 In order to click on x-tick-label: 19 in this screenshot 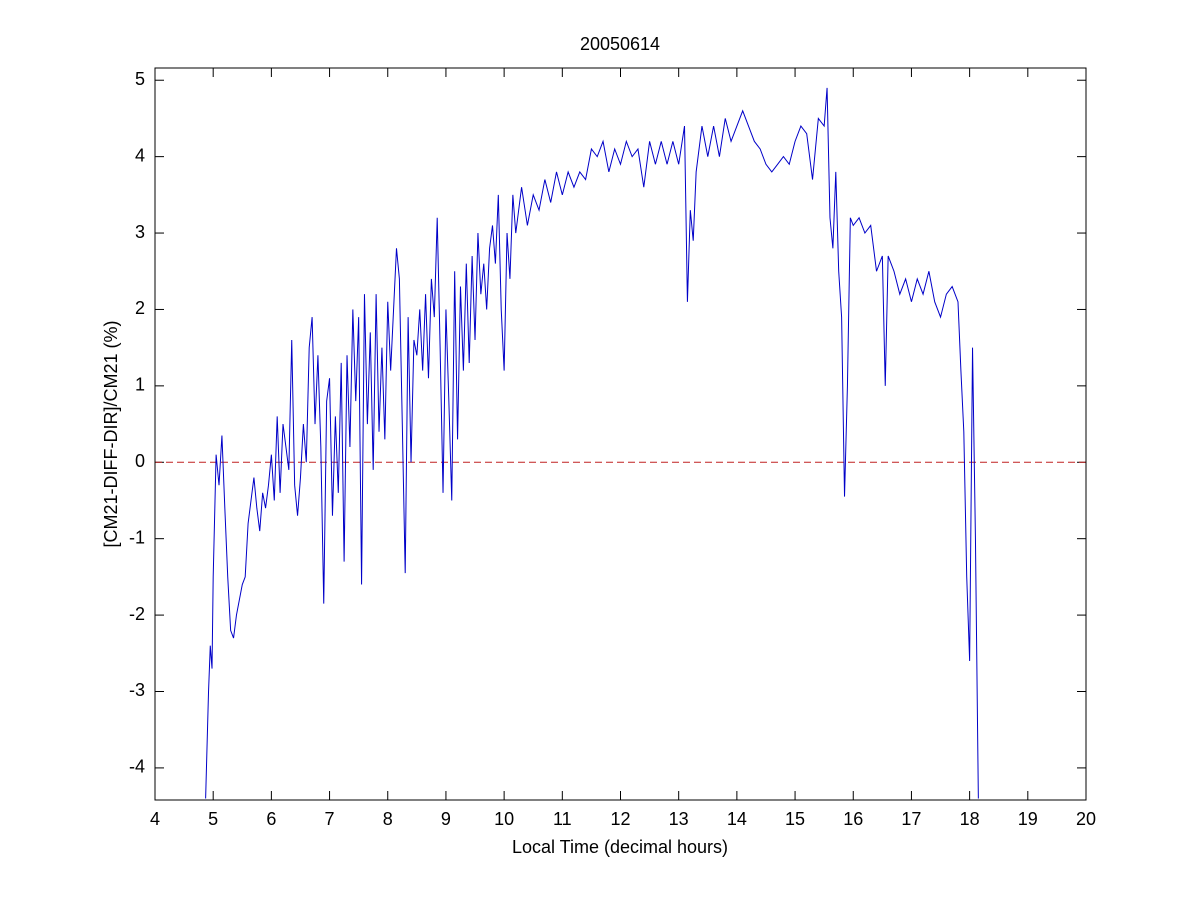, I will do `click(1028, 819)`.